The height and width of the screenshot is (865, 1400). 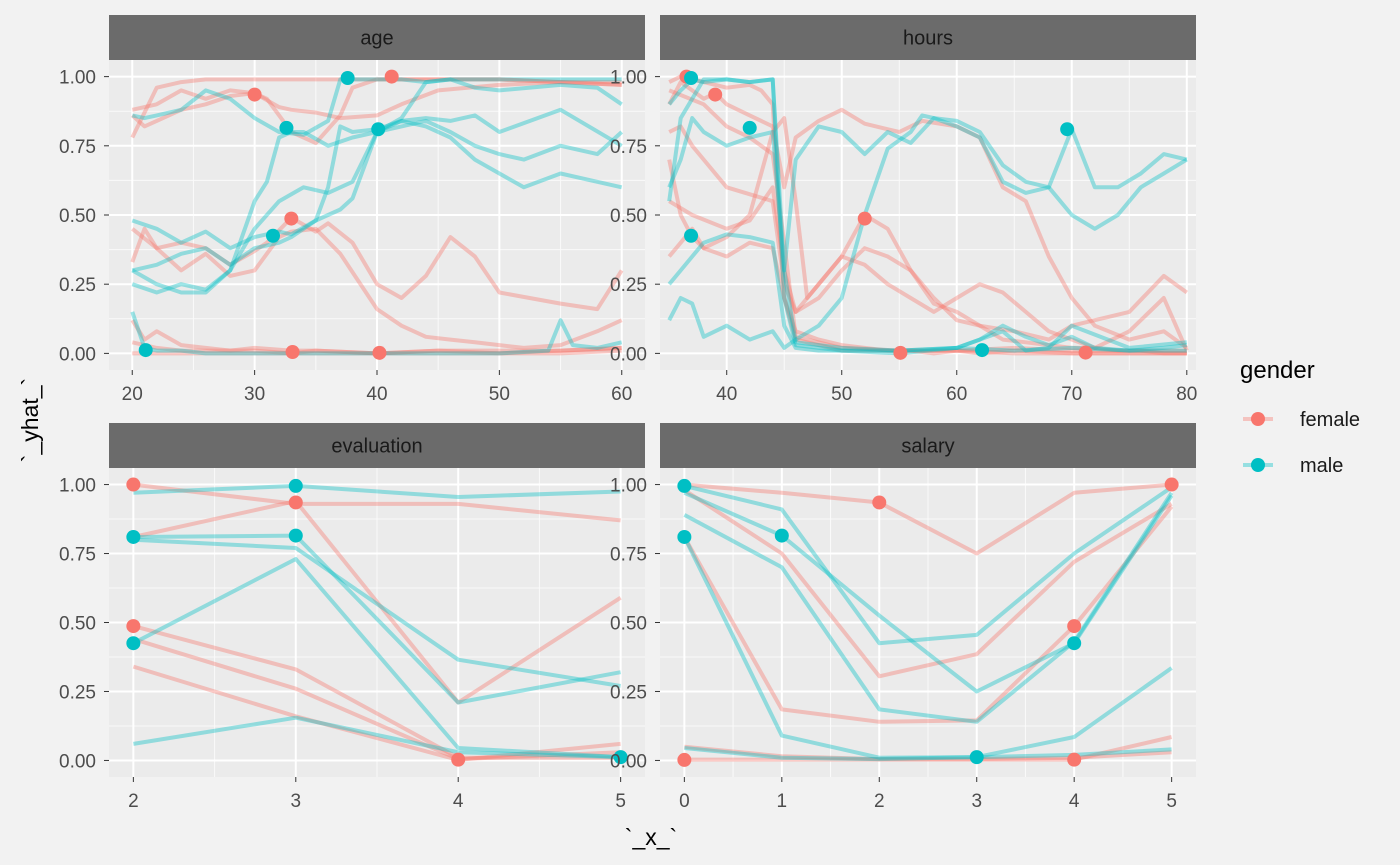 I want to click on x-tick-label: 60, so click(x=621, y=394).